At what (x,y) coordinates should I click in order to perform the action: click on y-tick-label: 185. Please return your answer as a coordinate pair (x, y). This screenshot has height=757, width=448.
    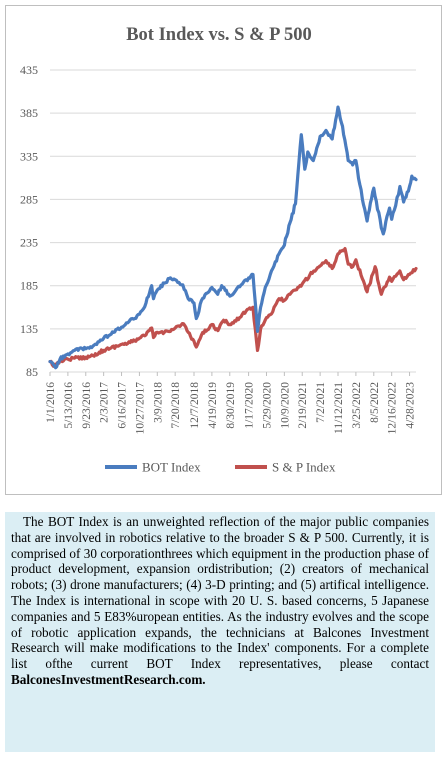
    Looking at the image, I should click on (29, 286).